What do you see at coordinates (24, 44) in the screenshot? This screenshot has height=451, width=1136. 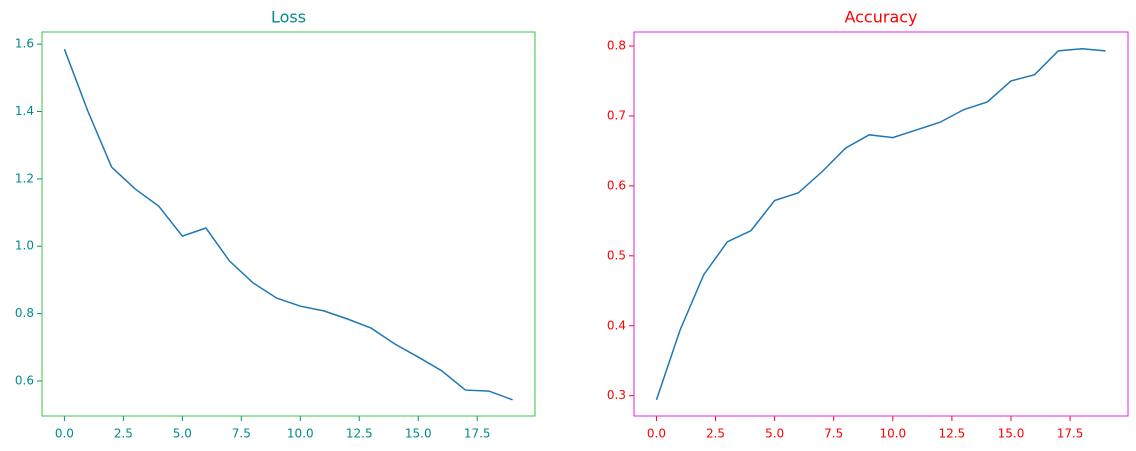 I see `y-tick-label: 1.6` at bounding box center [24, 44].